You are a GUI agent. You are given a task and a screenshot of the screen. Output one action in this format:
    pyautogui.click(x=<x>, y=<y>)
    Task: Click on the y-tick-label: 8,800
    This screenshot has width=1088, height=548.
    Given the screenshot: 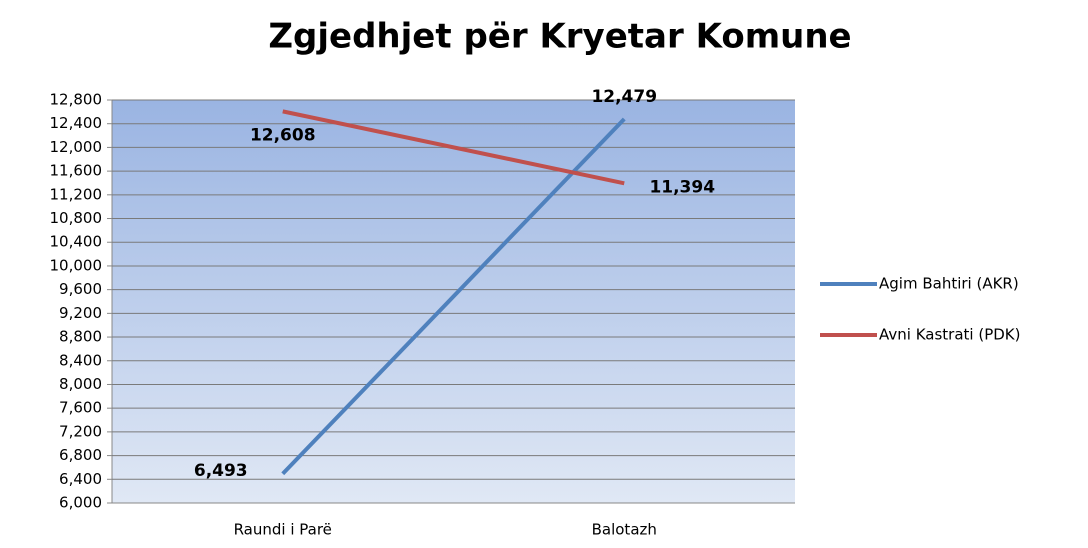 What is the action you would take?
    pyautogui.click(x=80, y=337)
    